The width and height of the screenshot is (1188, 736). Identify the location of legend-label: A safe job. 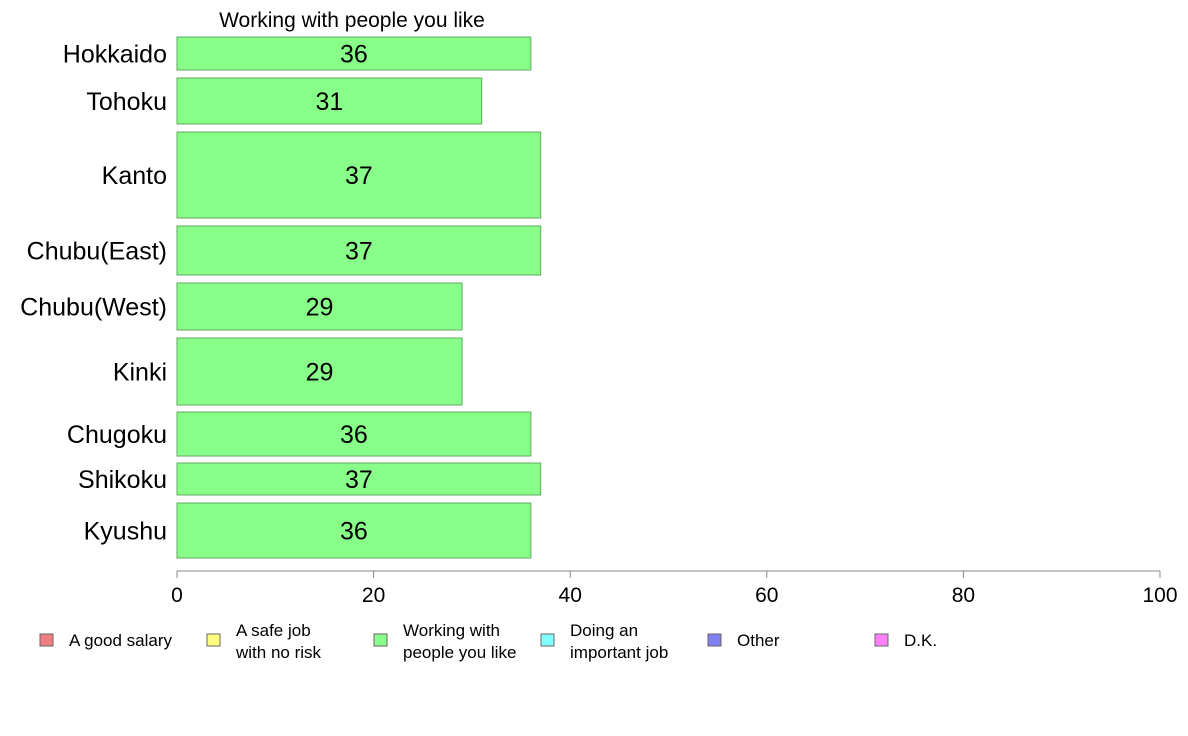
(273, 630).